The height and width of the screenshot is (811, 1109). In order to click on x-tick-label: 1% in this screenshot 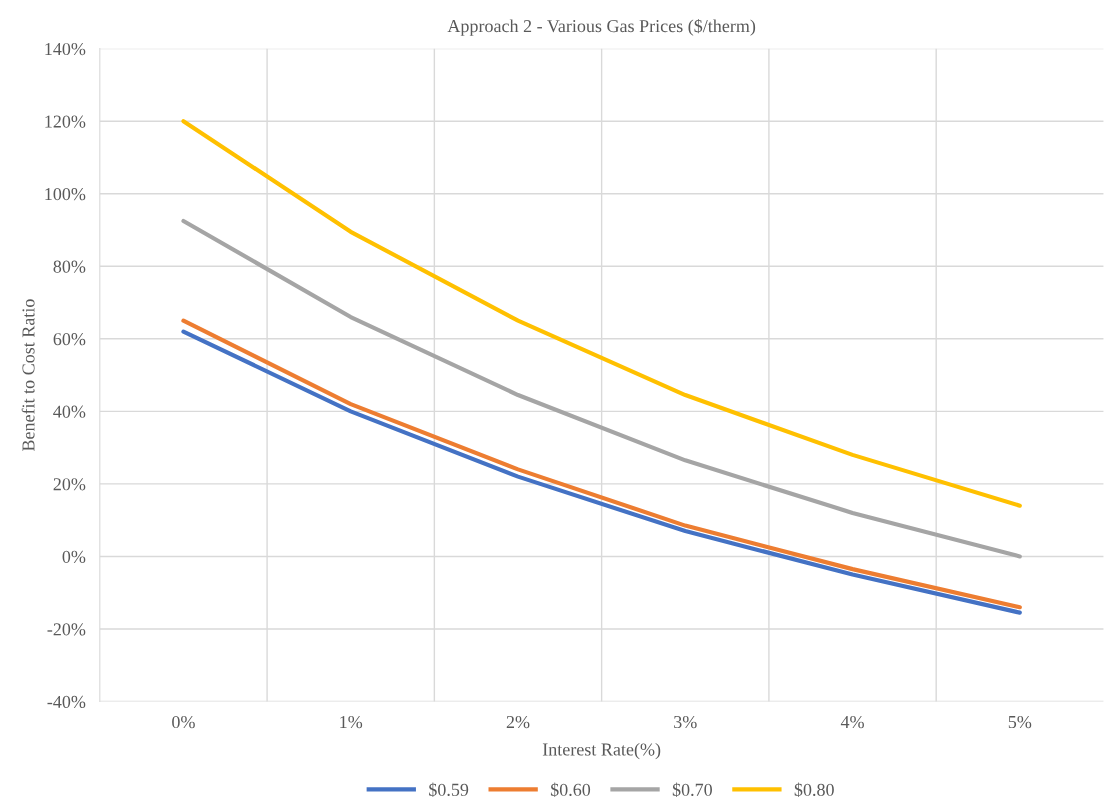, I will do `click(351, 722)`.